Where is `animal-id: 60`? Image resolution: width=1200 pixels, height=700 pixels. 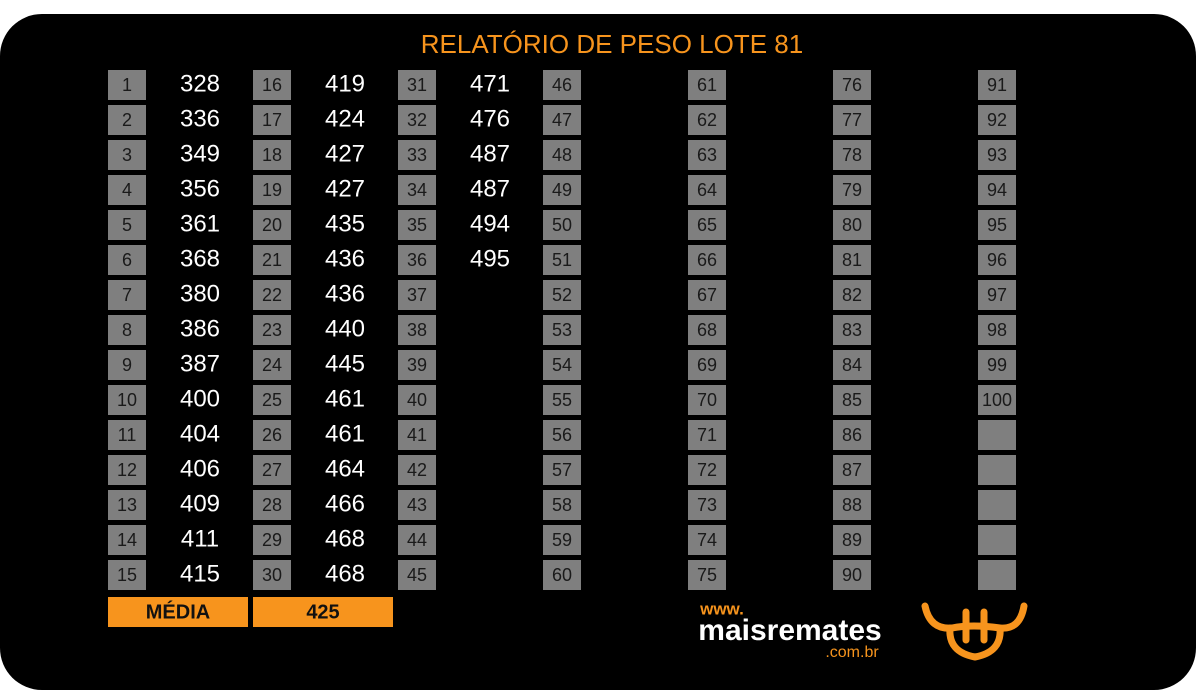 animal-id: 60 is located at coordinates (562, 575).